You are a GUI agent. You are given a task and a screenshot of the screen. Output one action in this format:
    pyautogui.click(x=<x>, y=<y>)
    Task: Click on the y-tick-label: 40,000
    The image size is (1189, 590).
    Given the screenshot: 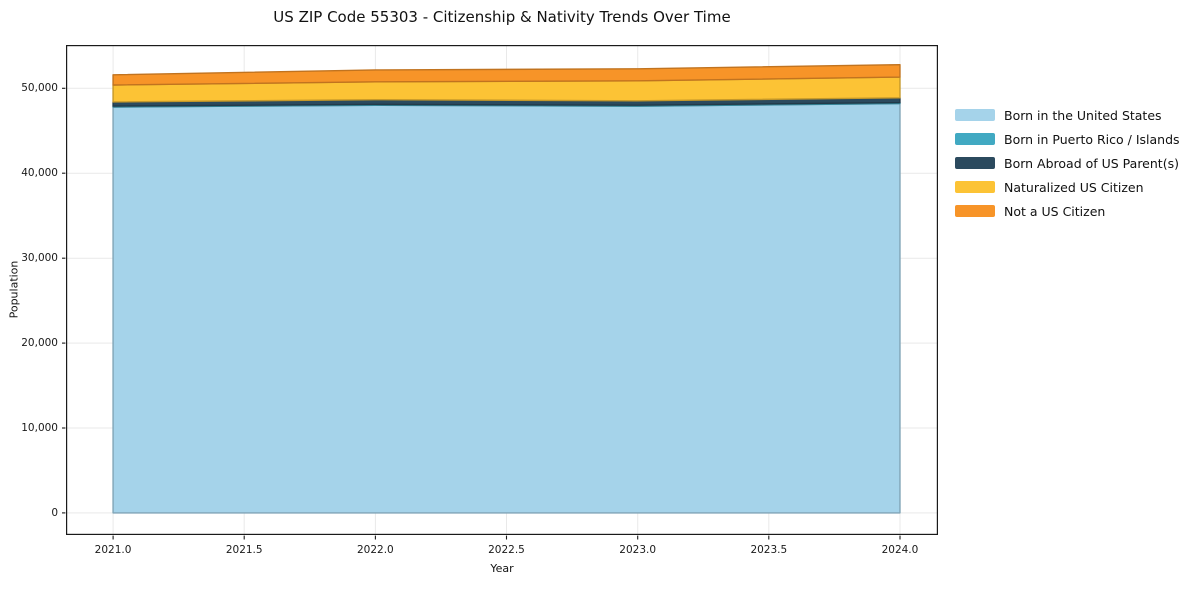 What is the action you would take?
    pyautogui.click(x=39, y=173)
    